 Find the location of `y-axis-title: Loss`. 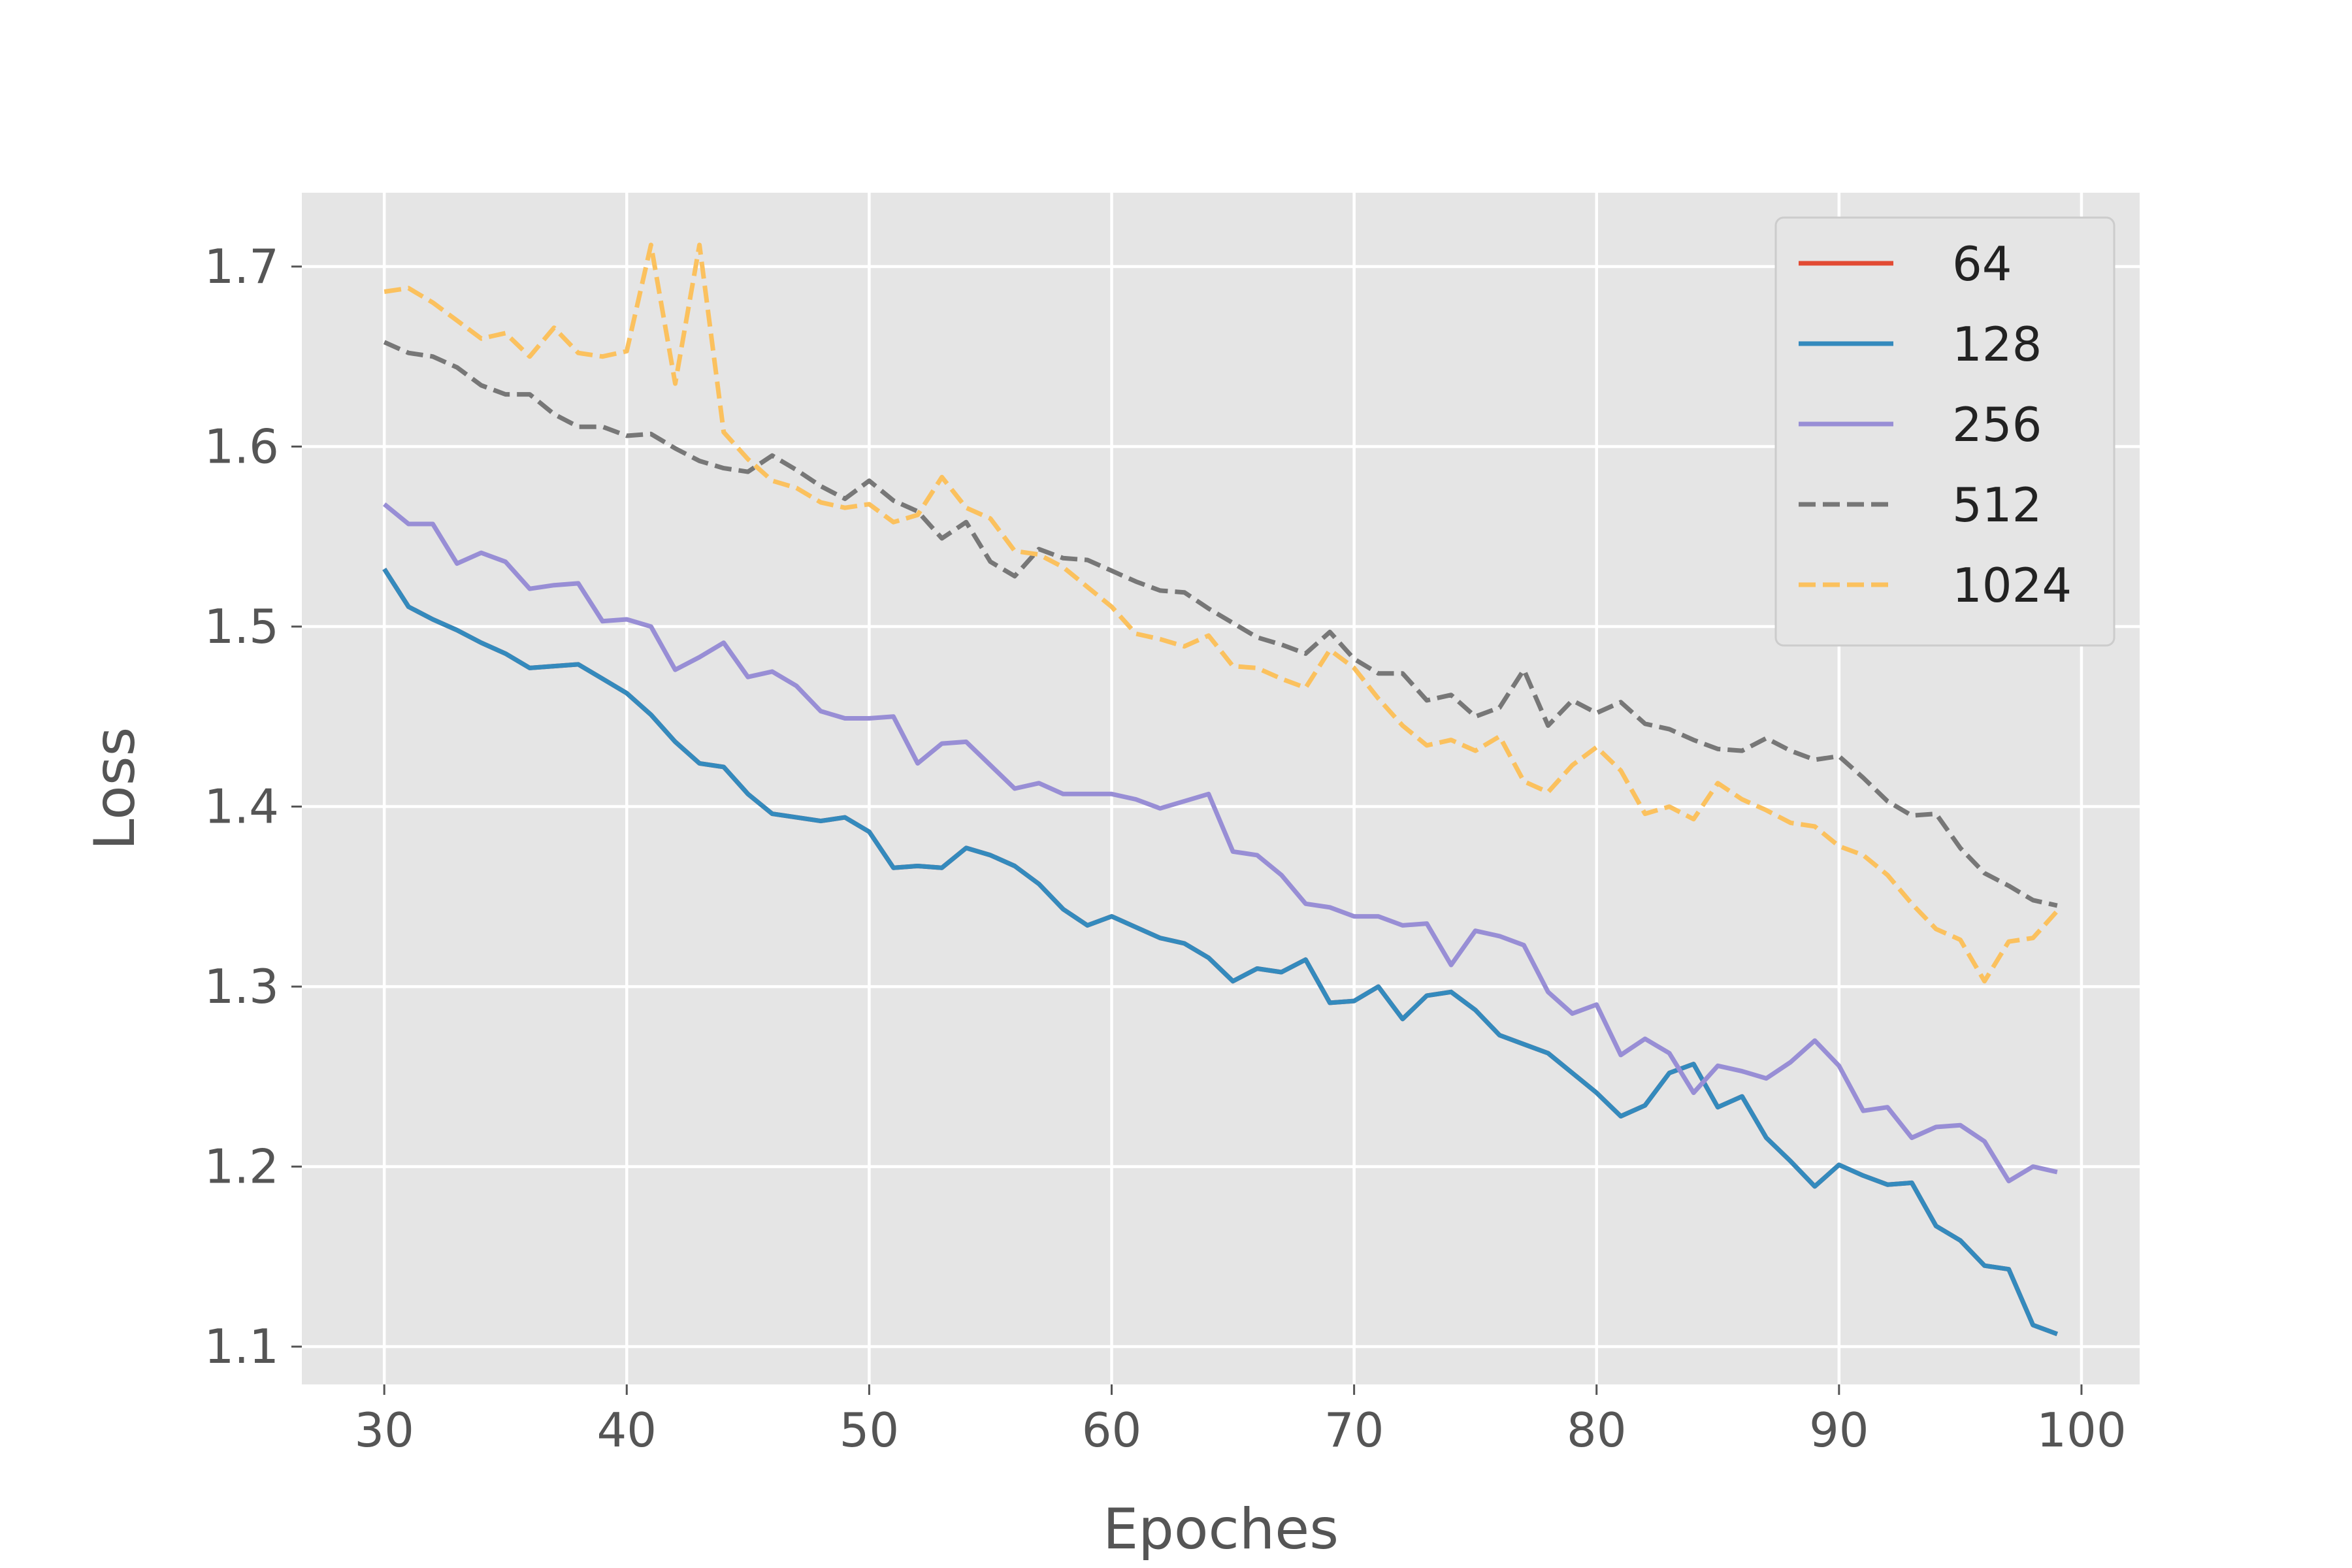

y-axis-title: Loss is located at coordinates (115, 789).